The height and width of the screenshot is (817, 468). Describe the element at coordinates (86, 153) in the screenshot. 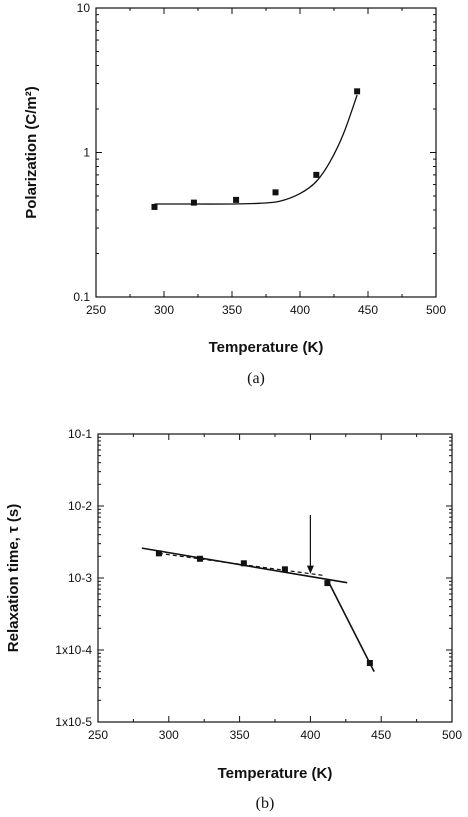

I see `y-tick-label: 1` at that location.